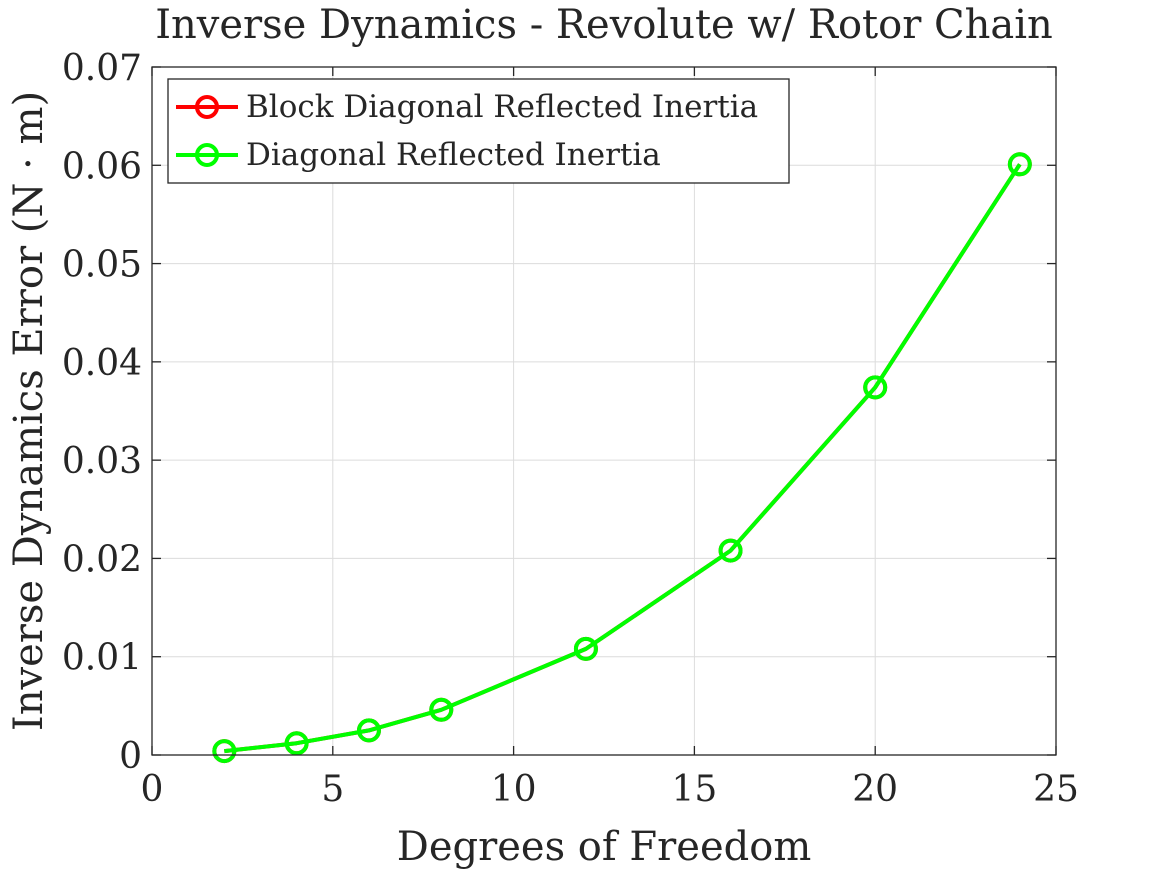 This screenshot has width=1167, height=875. I want to click on y-axis-label: Inverse Dynamics Error (N · m), so click(29, 411).